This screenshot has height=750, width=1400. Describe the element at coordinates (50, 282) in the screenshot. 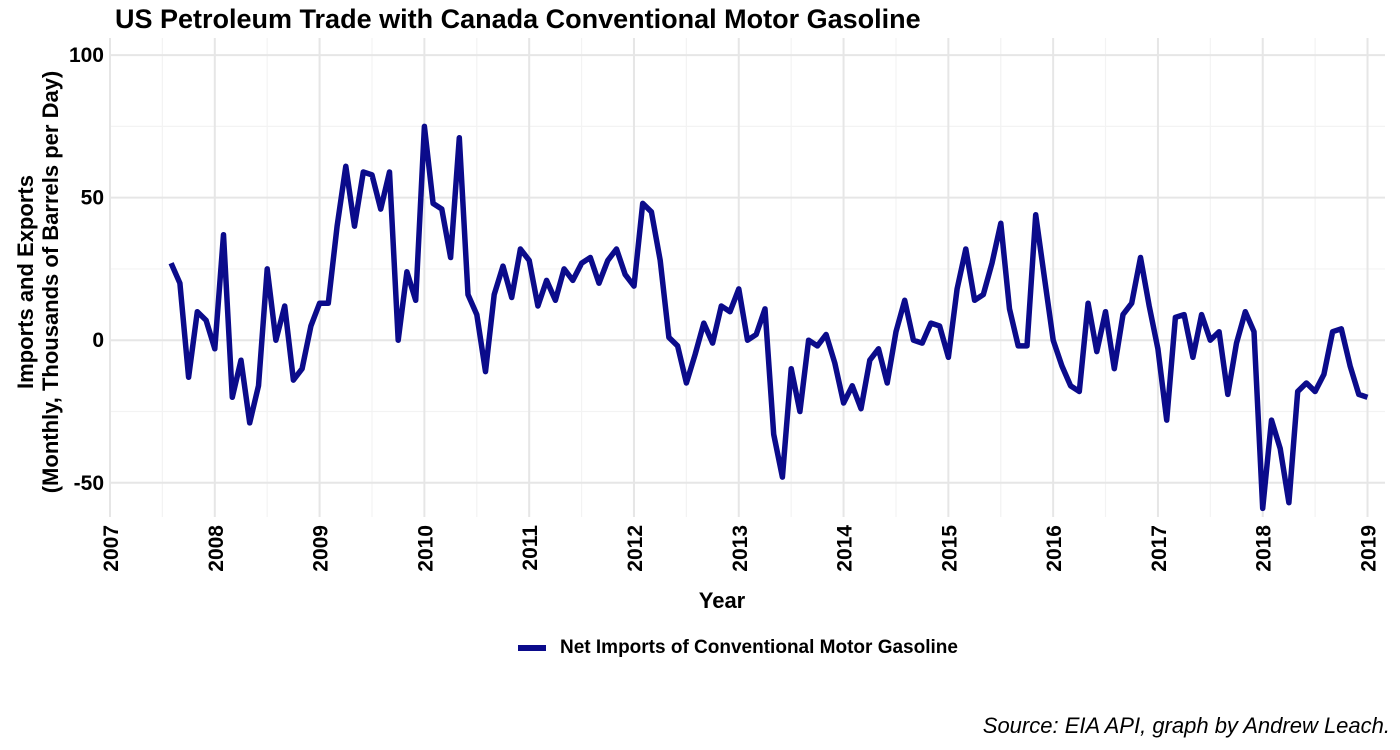

I see `y-axis-title-line: (Monthly, Thousands of Barrels per Day)` at that location.